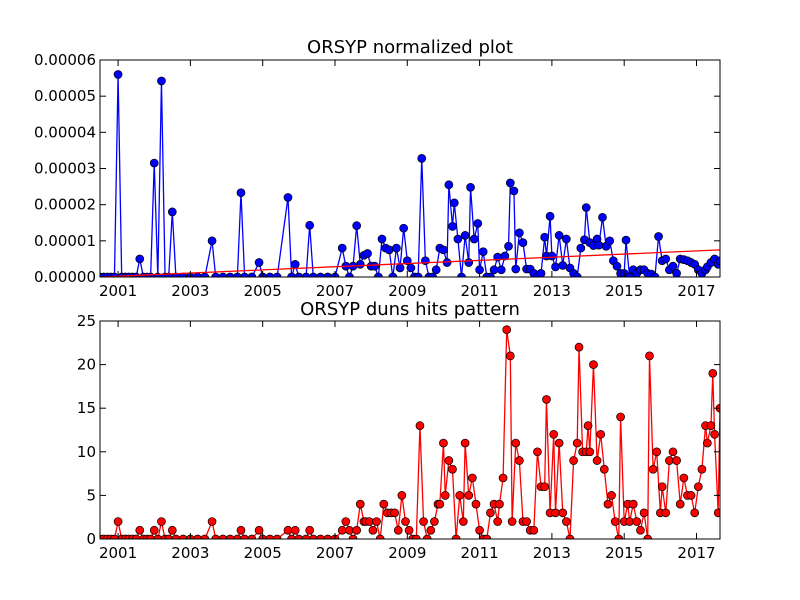 This screenshot has width=800, height=600. Describe the element at coordinates (552, 553) in the screenshot. I see `bottom-chart-xtick-label: 2013` at that location.